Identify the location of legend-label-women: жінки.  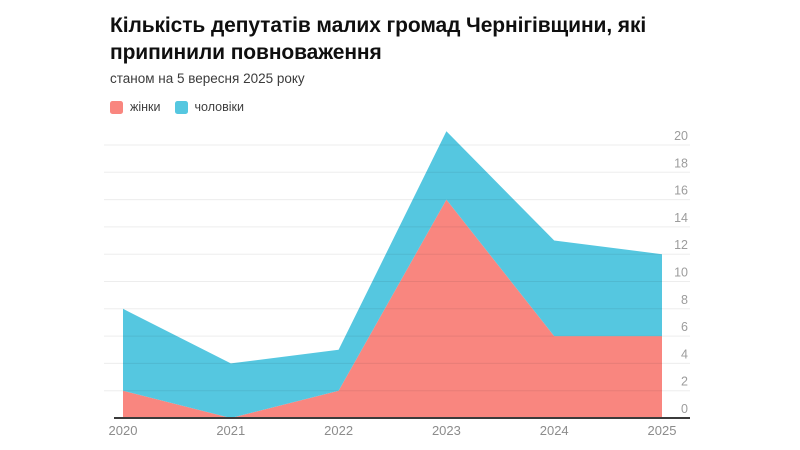
(145, 107).